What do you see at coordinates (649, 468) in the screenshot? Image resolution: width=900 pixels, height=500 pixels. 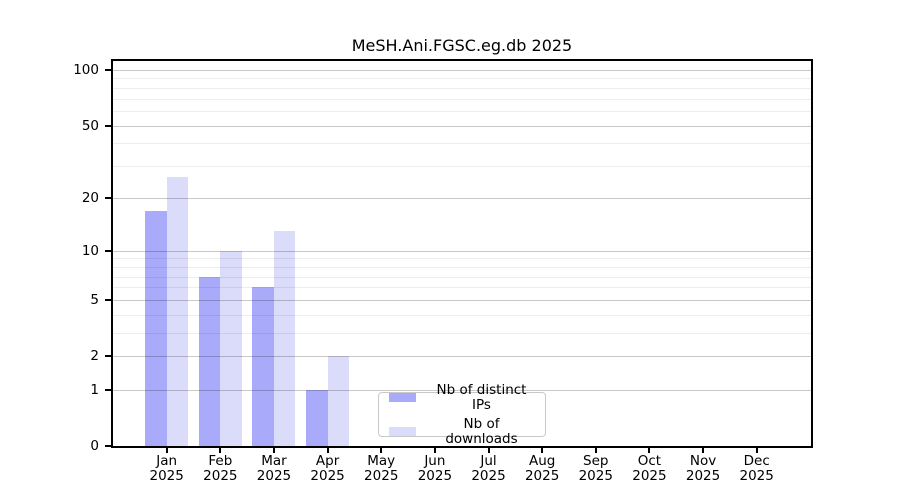 I see `x-tick-label-oct: Oct 2025` at bounding box center [649, 468].